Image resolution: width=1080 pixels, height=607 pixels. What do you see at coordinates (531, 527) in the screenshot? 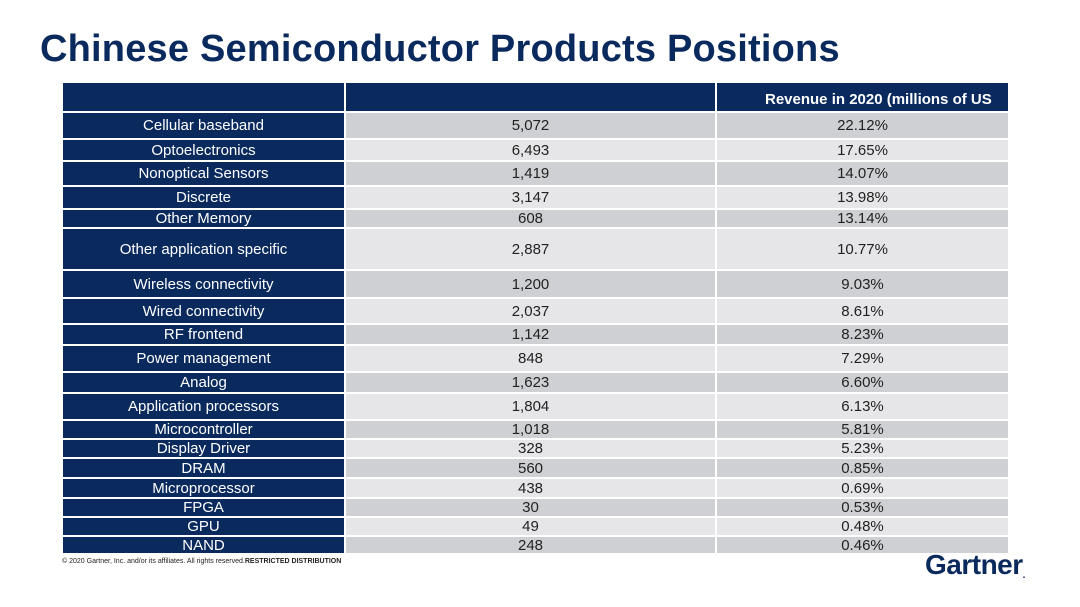
I see `revenue-cell: 49` at bounding box center [531, 527].